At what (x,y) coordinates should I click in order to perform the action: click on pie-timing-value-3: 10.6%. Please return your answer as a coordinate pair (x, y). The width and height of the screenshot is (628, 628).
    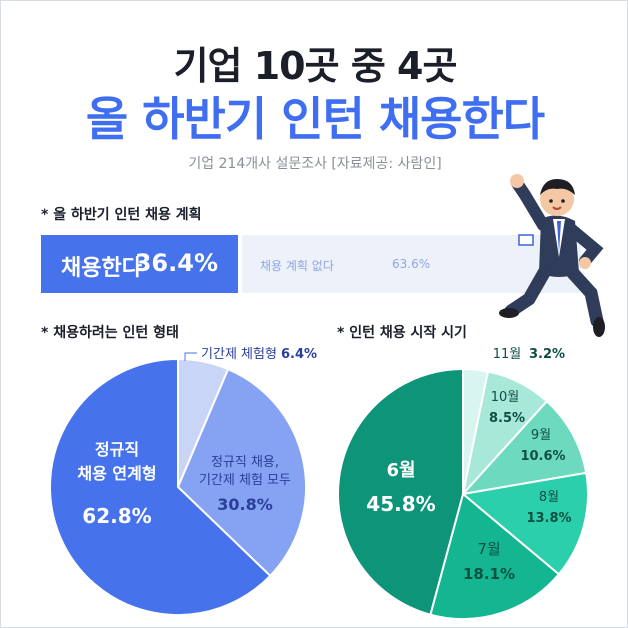
    Looking at the image, I should click on (542, 456).